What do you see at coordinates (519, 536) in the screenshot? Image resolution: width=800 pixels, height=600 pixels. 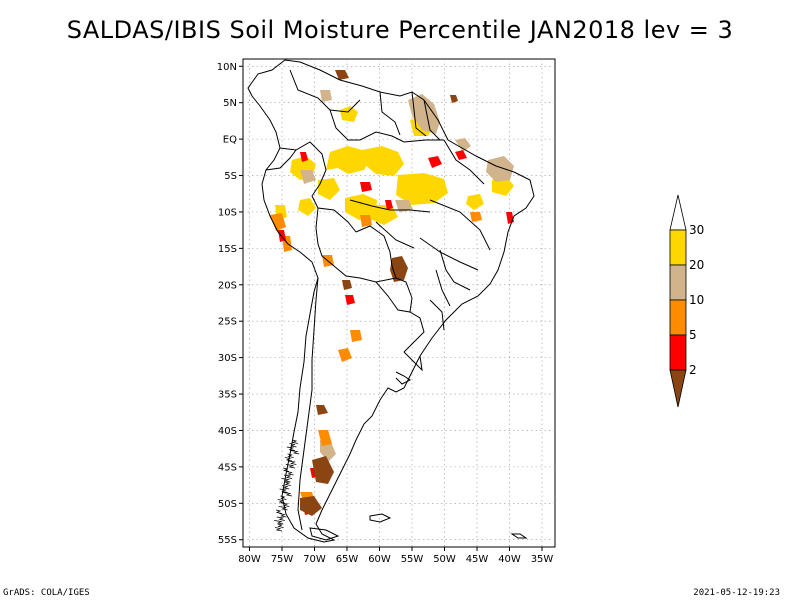 I see `south-georgia` at bounding box center [519, 536].